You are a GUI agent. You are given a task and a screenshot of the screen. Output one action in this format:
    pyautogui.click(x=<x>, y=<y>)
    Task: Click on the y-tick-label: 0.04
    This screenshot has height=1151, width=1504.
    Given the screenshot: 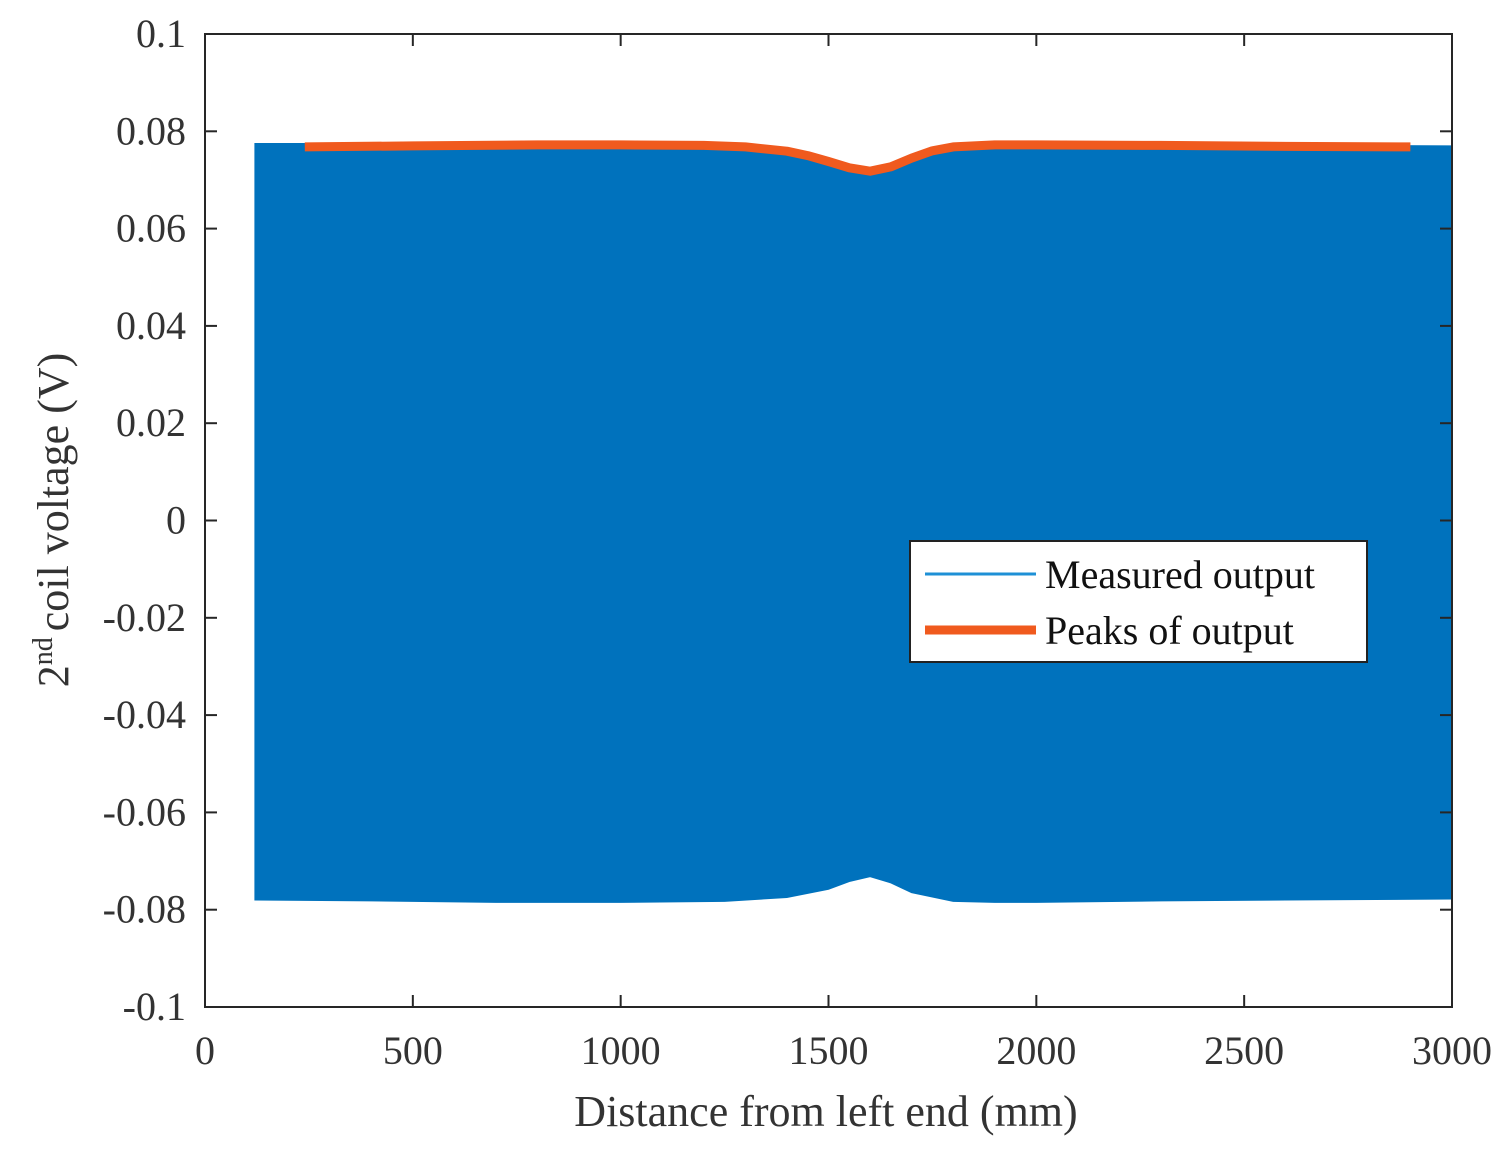 What is the action you would take?
    pyautogui.click(x=151, y=325)
    